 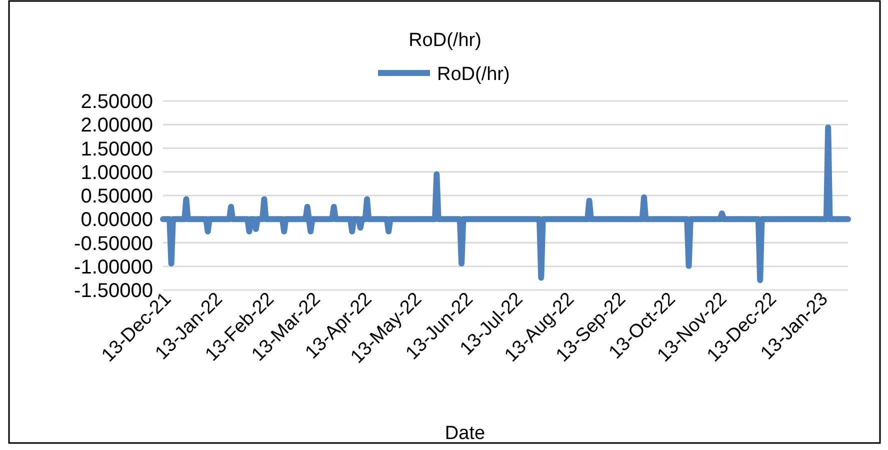 What do you see at coordinates (473, 74) in the screenshot?
I see `legend-label: RoD(/hr)` at bounding box center [473, 74].